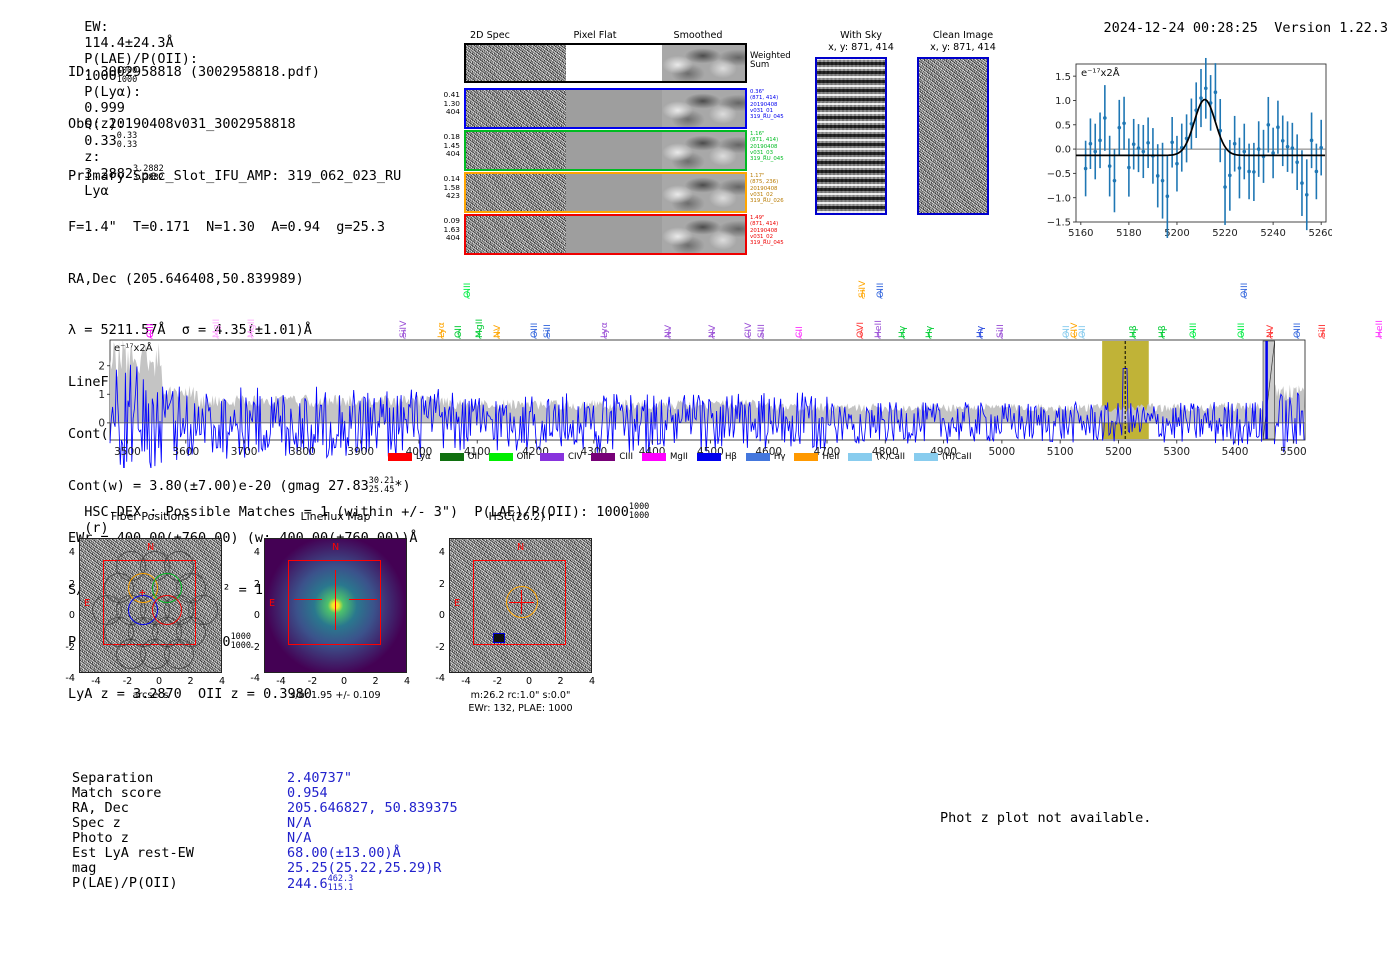  What do you see at coordinates (831, 457) in the screenshot?
I see `legend-label: HeII` at bounding box center [831, 457].